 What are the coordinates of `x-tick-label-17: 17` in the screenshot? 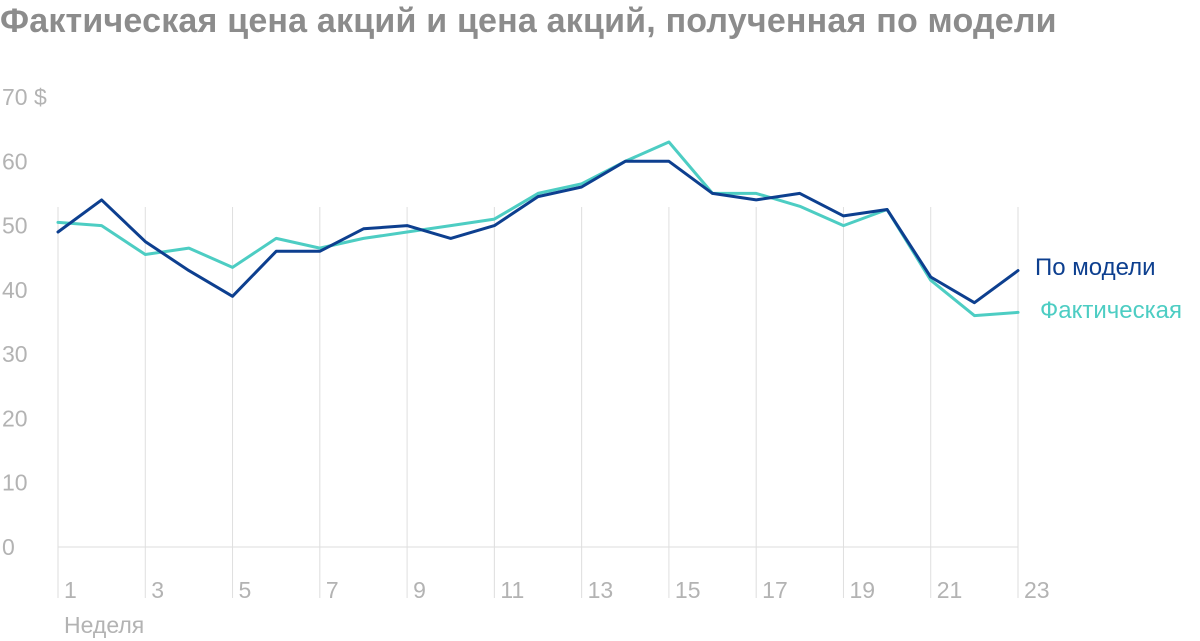 It's located at (775, 590).